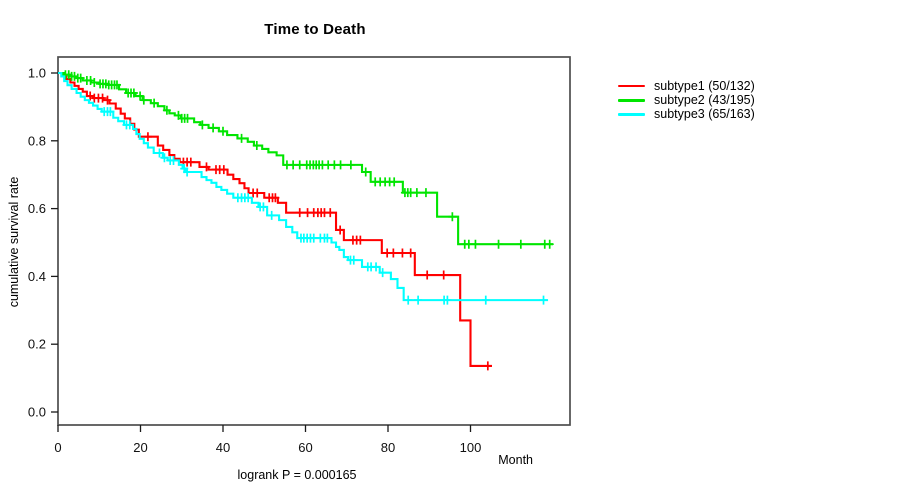 The image size is (900, 500). I want to click on legend-label-subtype3: subtype3 (65/163), so click(704, 114).